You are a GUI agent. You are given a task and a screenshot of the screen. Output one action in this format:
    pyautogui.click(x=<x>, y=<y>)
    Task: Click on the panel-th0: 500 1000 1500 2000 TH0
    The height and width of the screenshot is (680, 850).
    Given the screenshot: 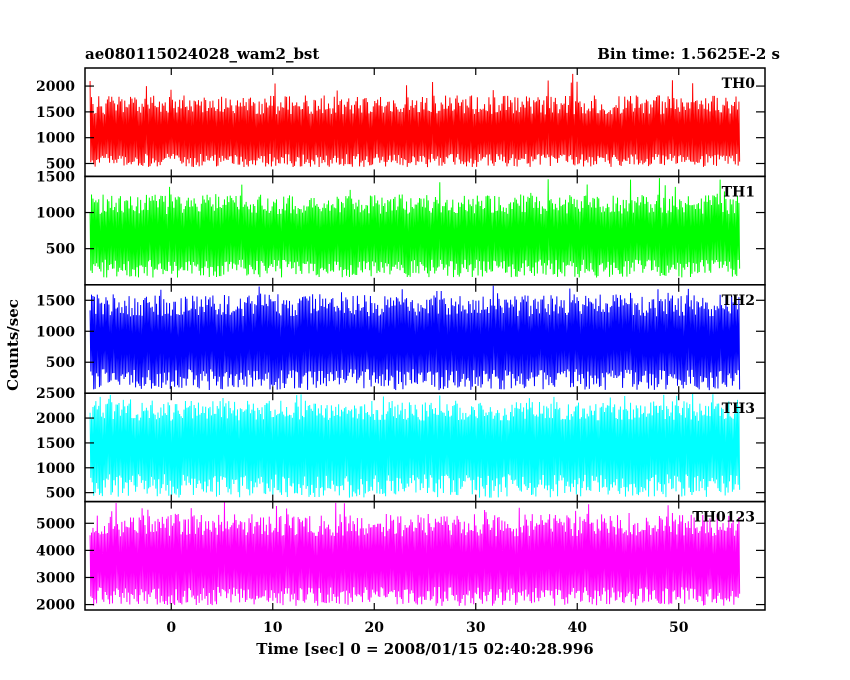 What is the action you would take?
    pyautogui.click(x=401, y=122)
    